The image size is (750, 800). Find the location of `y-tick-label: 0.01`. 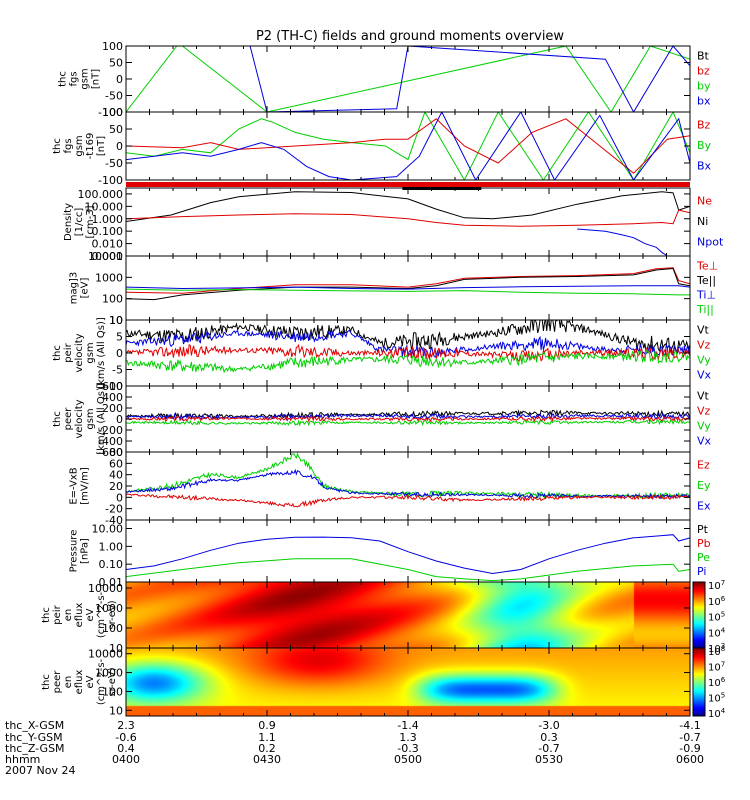

y-tick-label: 0.01 is located at coordinates (111, 582).